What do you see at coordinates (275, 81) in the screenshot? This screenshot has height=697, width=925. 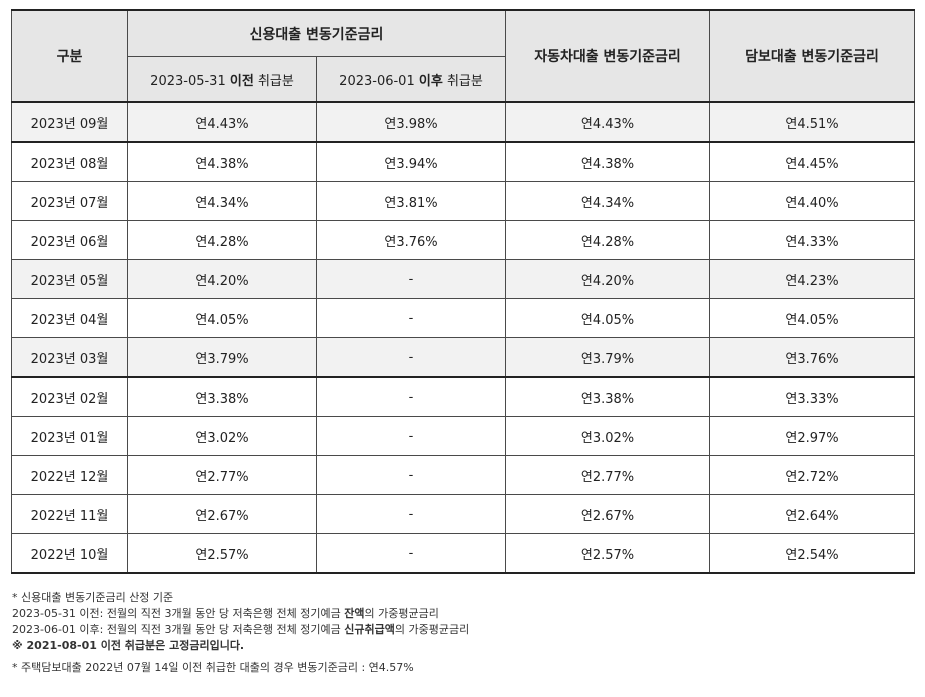 I see `header-credit-before-suffix: 취급분` at bounding box center [275, 81].